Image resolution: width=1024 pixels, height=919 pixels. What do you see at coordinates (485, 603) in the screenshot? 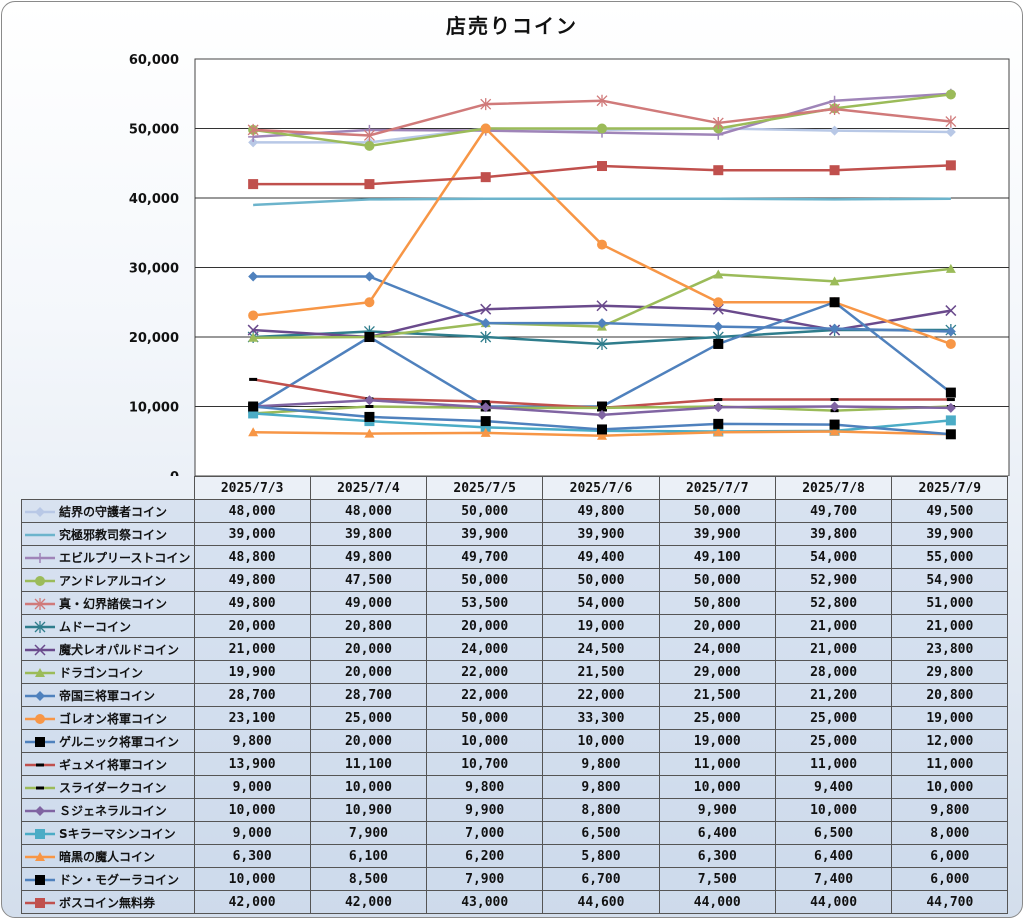
I see `data-label: 53,500` at bounding box center [485, 603].